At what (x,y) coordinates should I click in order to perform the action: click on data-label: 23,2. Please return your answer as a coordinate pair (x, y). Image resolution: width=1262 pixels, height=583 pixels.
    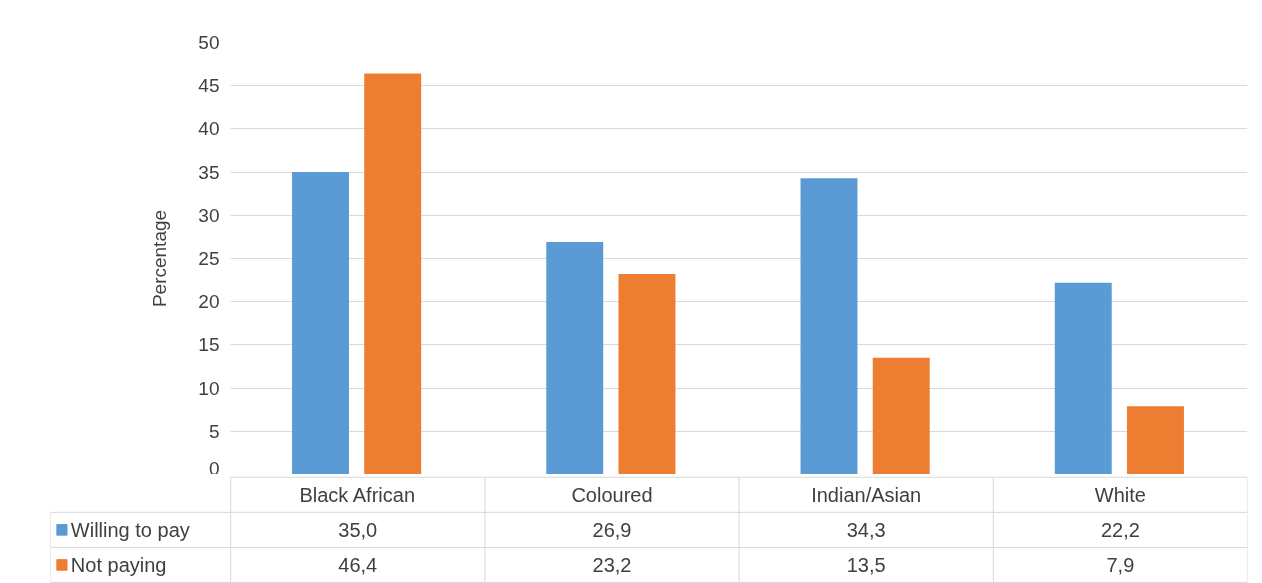
    Looking at the image, I should click on (612, 564).